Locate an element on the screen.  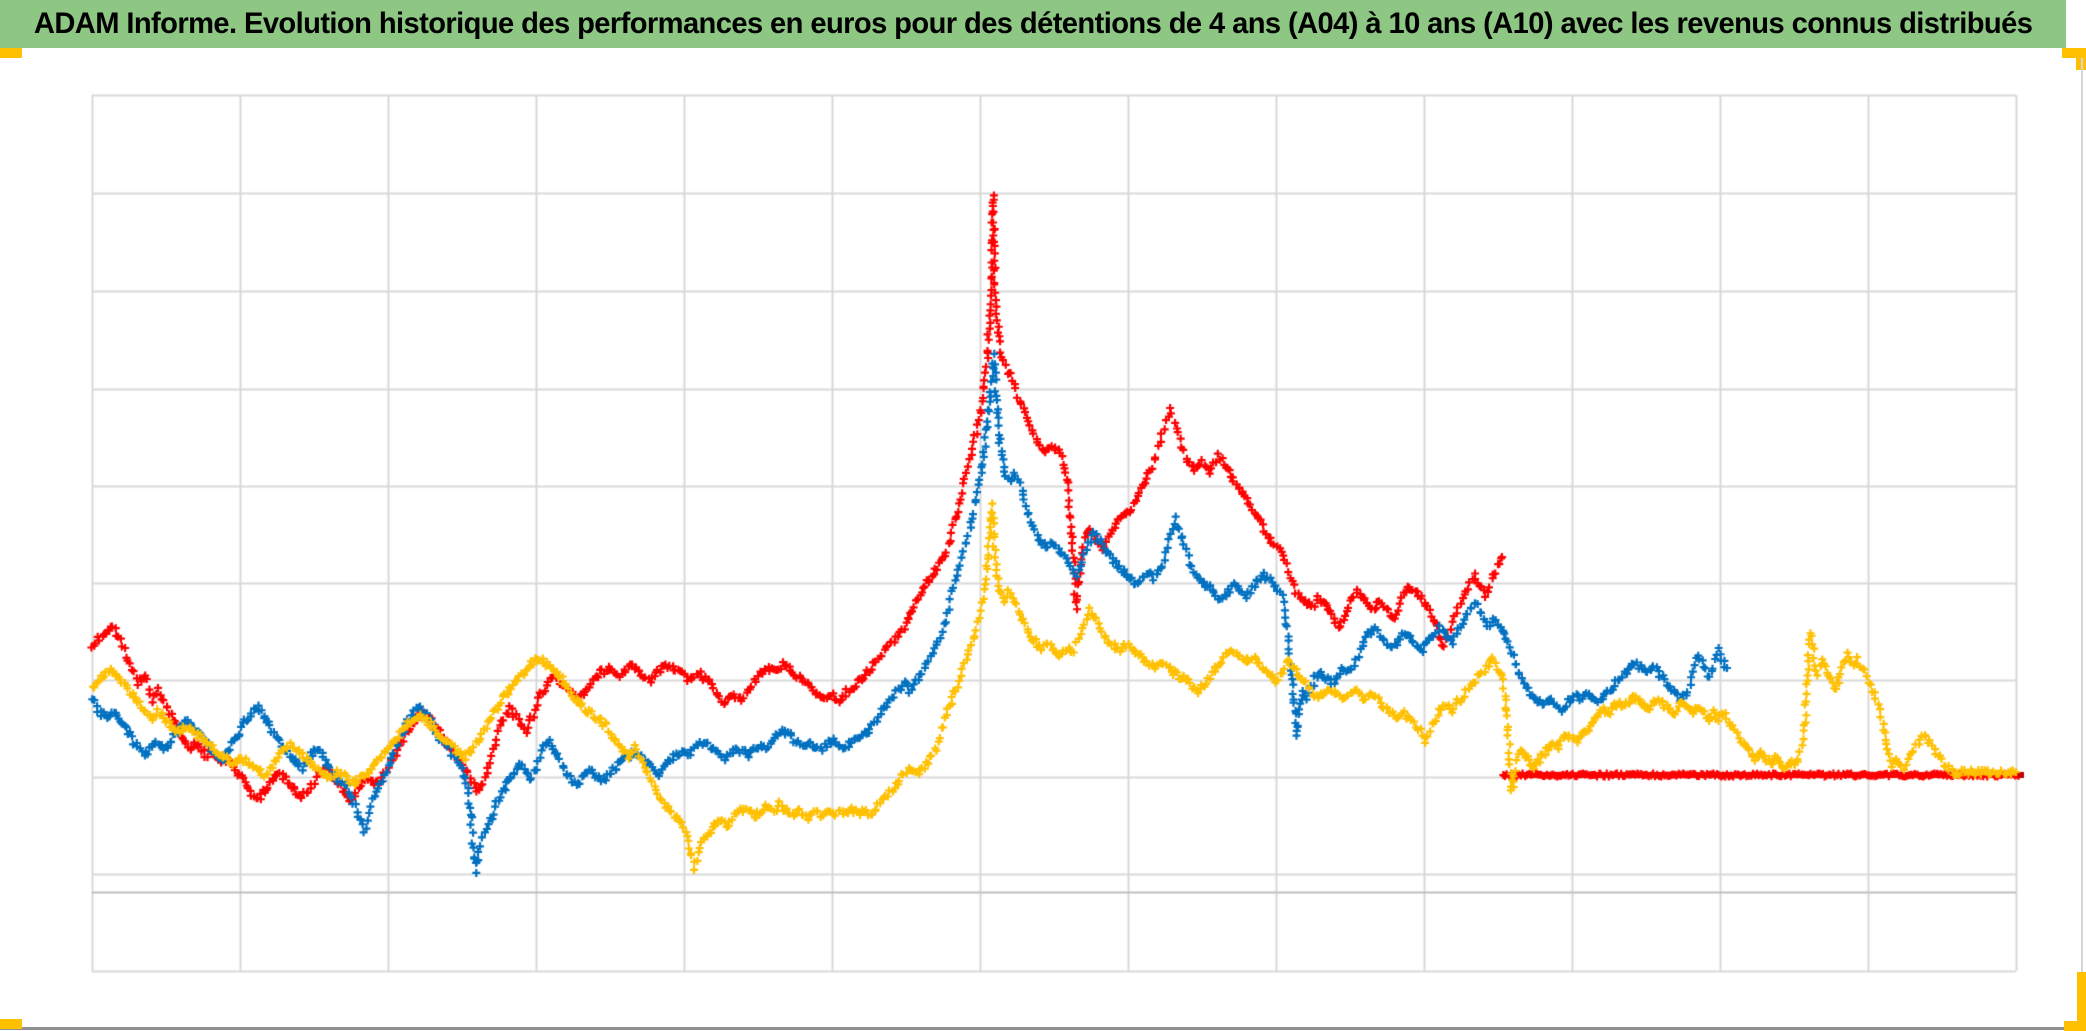
yellow-accent-bottom-left-tab is located at coordinates (11, 1024).